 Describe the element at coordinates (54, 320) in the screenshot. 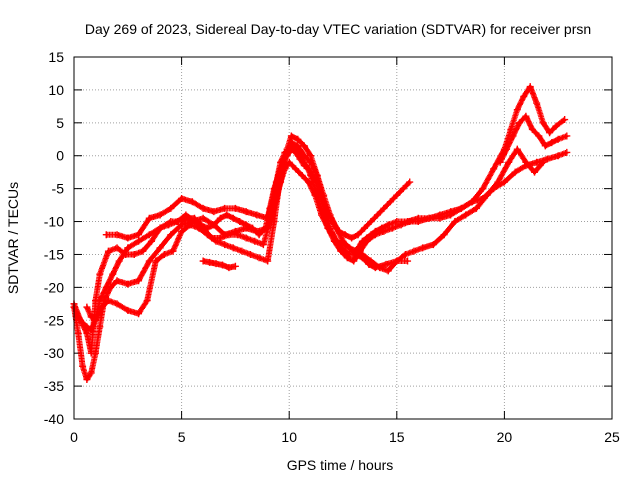

I see `y-tick-label: -25` at that location.